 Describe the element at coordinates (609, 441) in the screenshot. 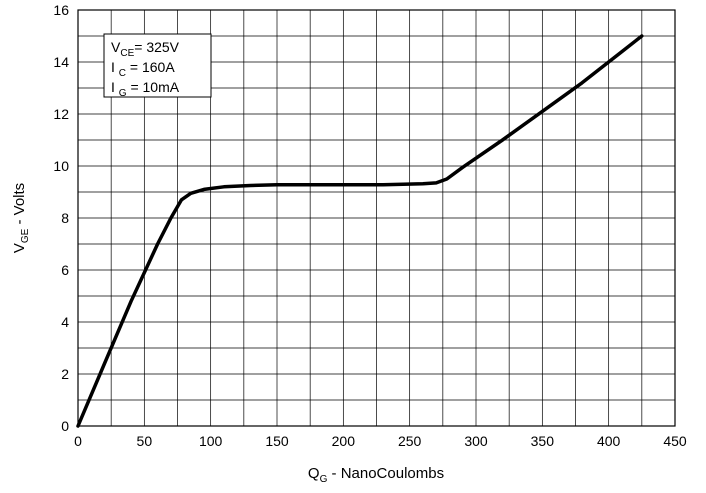

I see `x-tick-label: 400` at that location.